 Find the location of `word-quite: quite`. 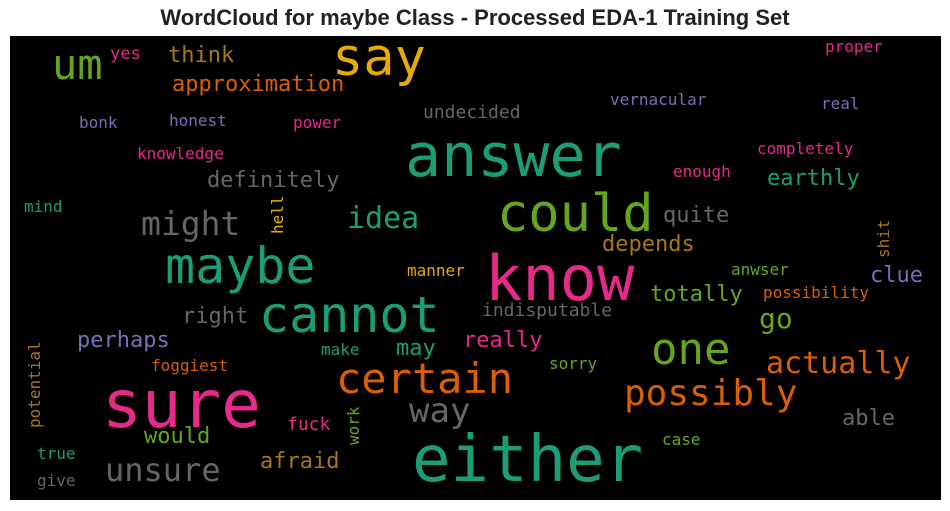

word-quite: quite is located at coordinates (696, 215).